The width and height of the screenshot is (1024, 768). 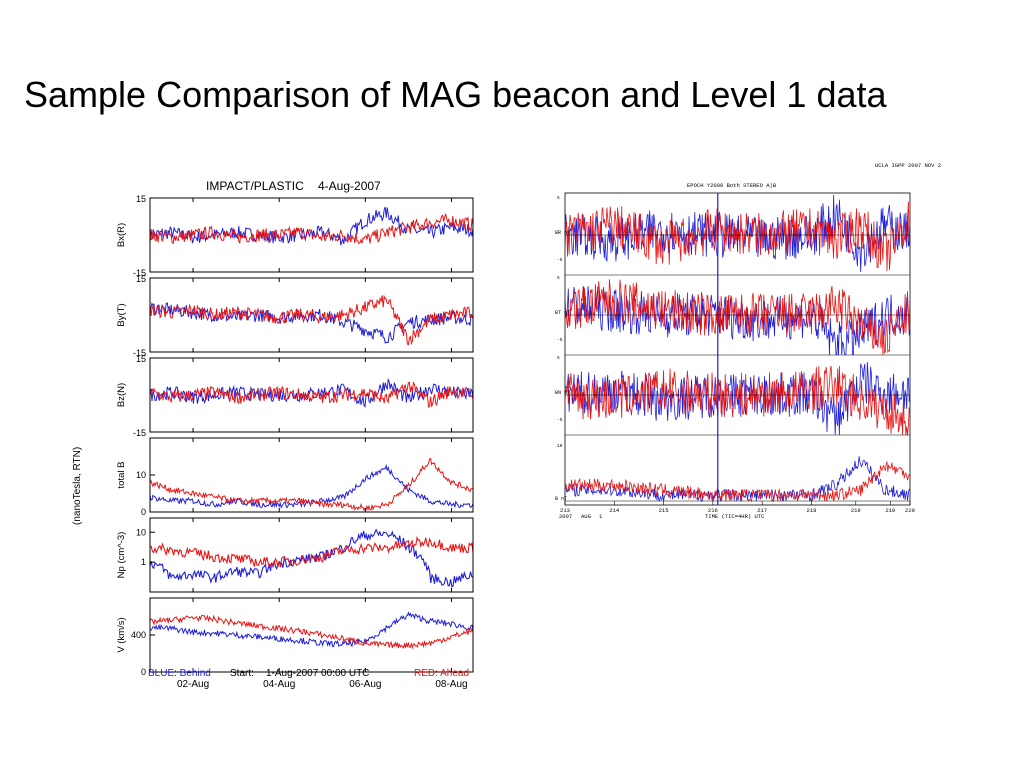 What do you see at coordinates (255, 186) in the screenshot?
I see `left-figure-header: IMPACT/PLASTIC` at bounding box center [255, 186].